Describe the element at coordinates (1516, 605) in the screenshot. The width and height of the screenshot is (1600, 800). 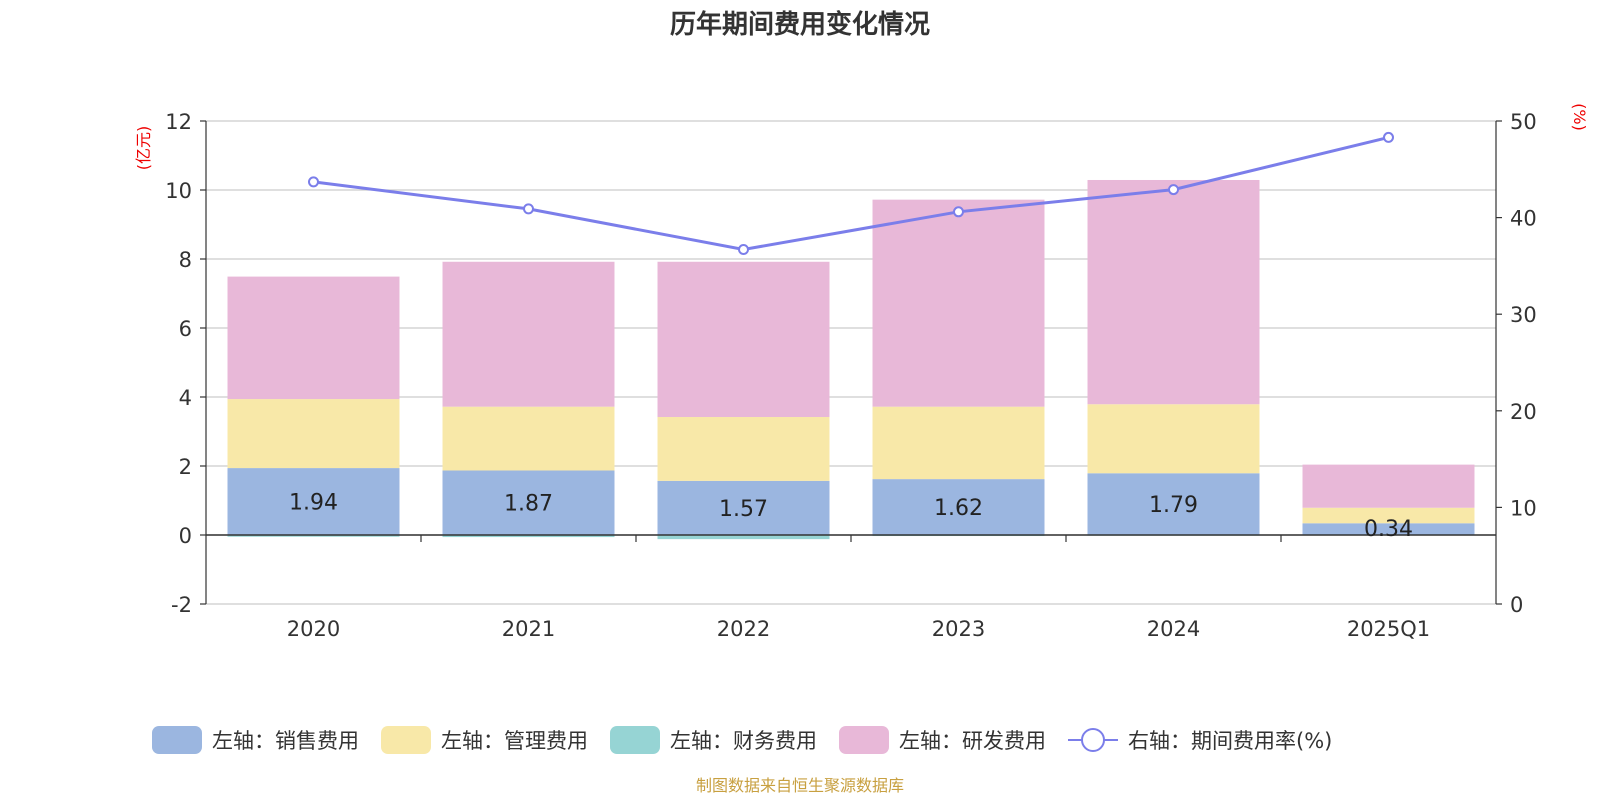
I see `right-tick-label: 0` at that location.